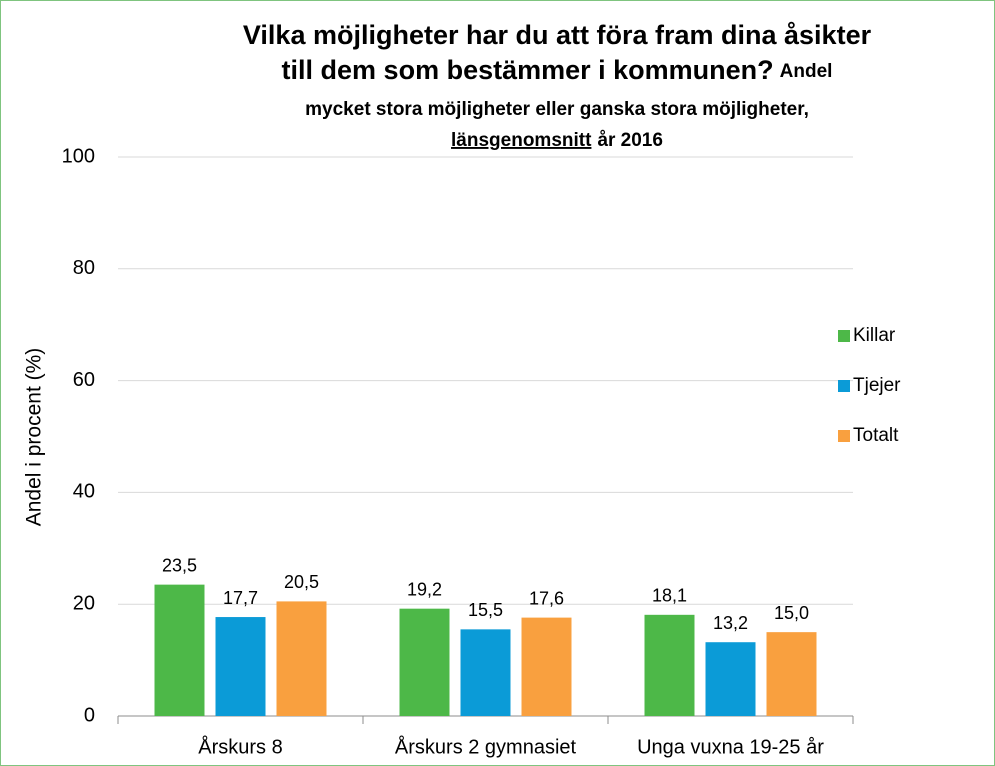  What do you see at coordinates (730, 747) in the screenshot?
I see `x-tick-label: Unga vuxna 19-25 år` at bounding box center [730, 747].